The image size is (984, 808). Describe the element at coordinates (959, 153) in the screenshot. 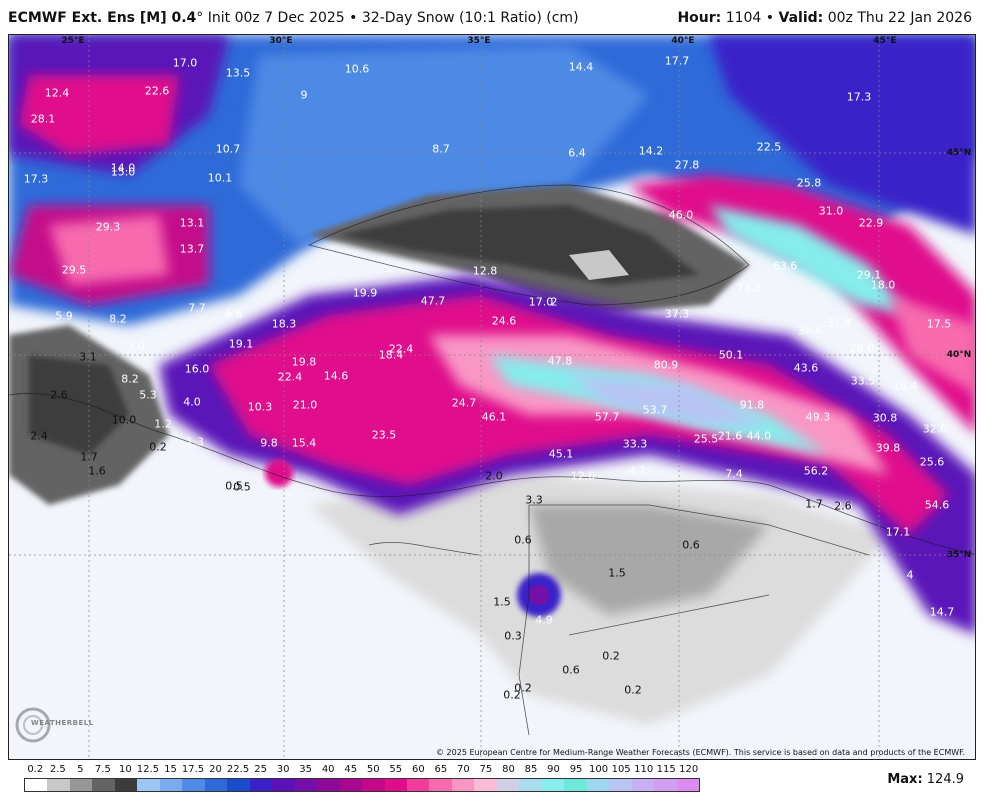

I see `coordinate-label: 45°N` at that location.